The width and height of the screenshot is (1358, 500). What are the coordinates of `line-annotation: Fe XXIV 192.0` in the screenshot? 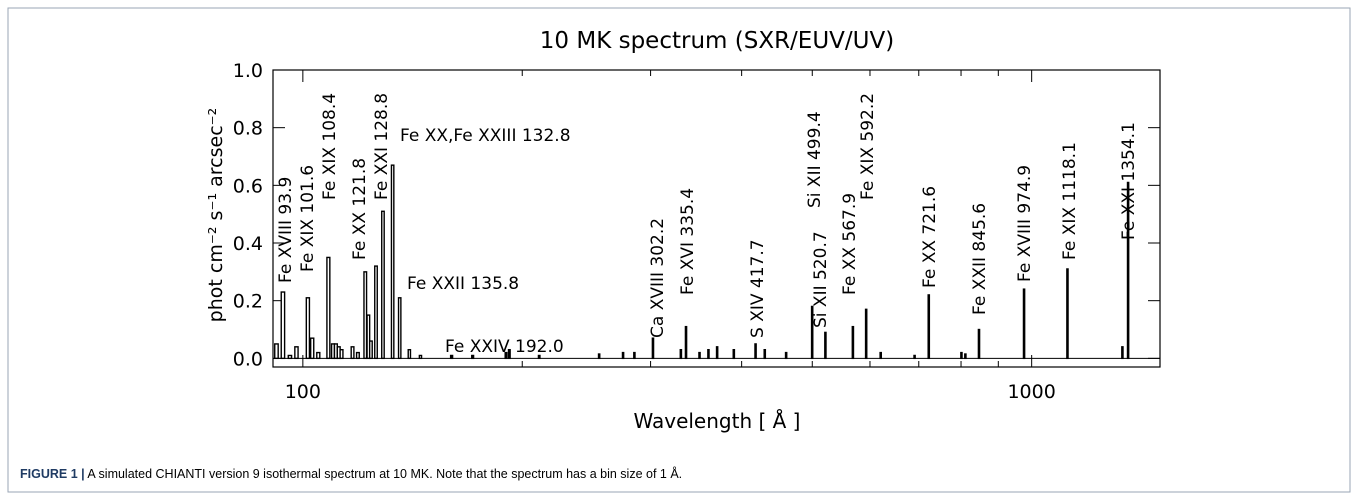 It's located at (504, 347).